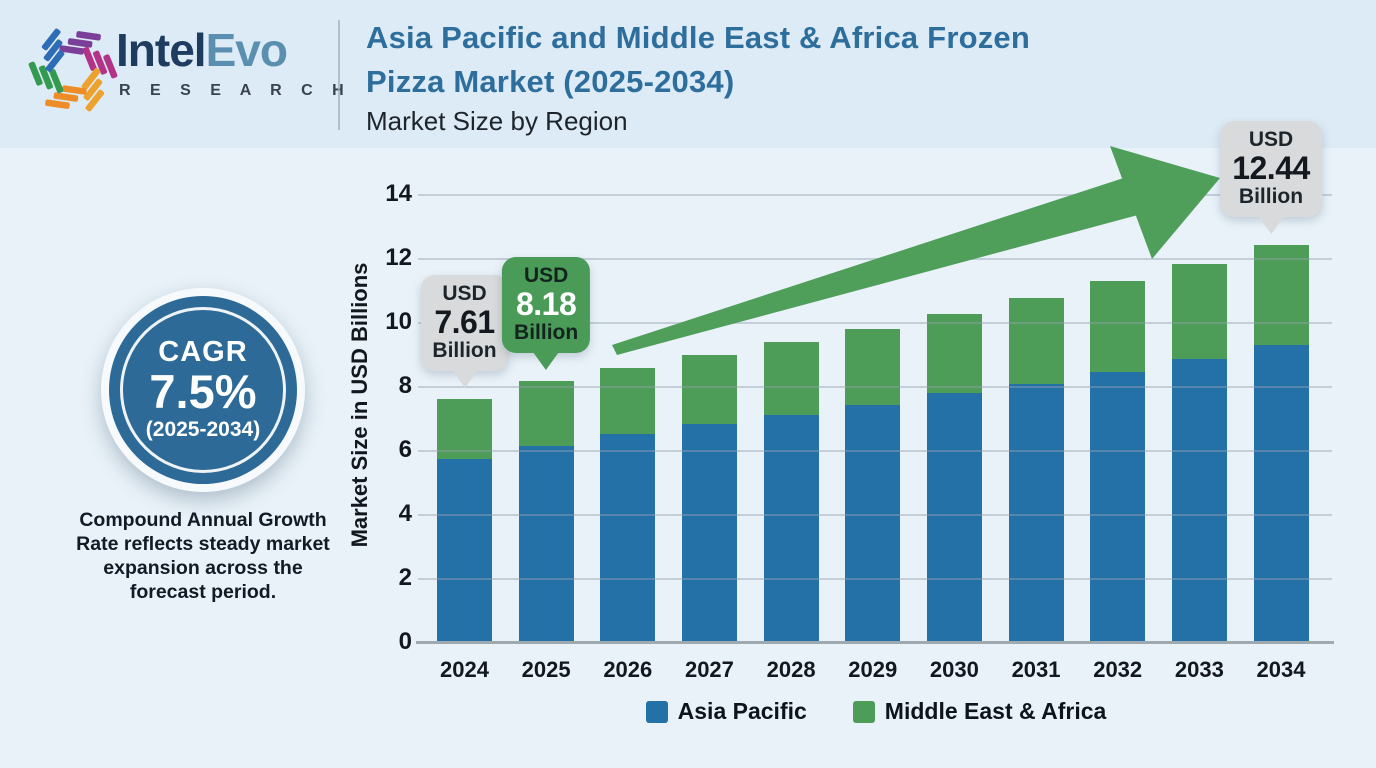 This screenshot has height=768, width=1376. Describe the element at coordinates (464, 322) in the screenshot. I see `callout-2024-line2: 7.61` at that location.